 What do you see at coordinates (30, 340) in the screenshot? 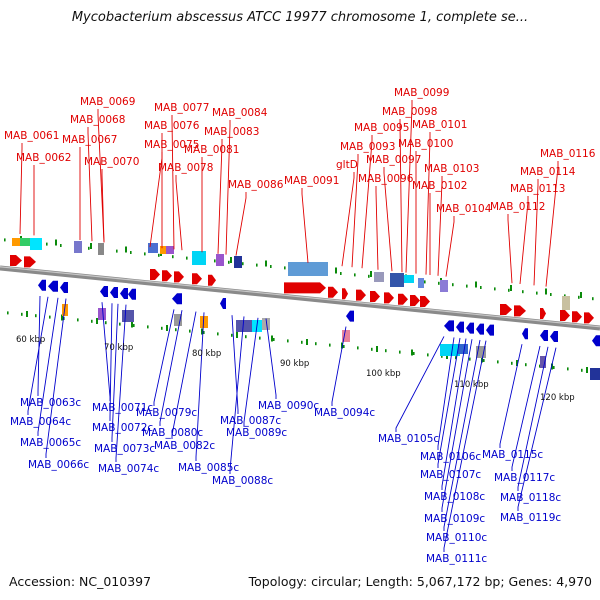
I see `scale-label: 60 kbp` at bounding box center [30, 340].